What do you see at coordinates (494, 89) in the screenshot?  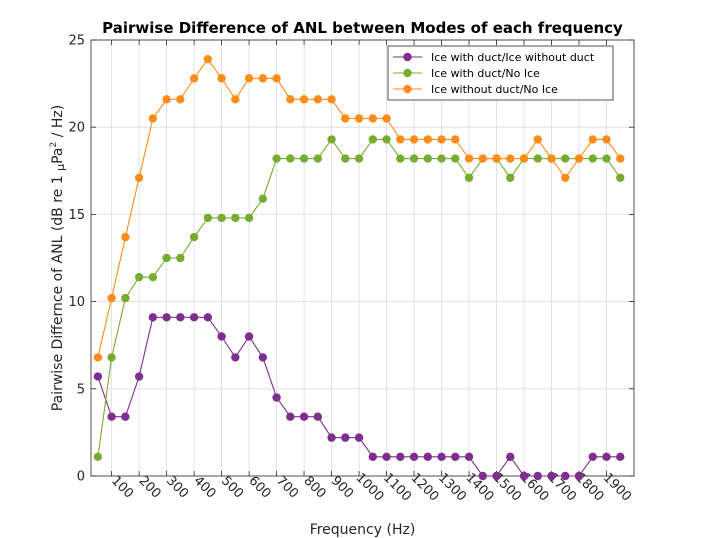 I see `legend-label: Ice without duct/No Ice` at bounding box center [494, 89].